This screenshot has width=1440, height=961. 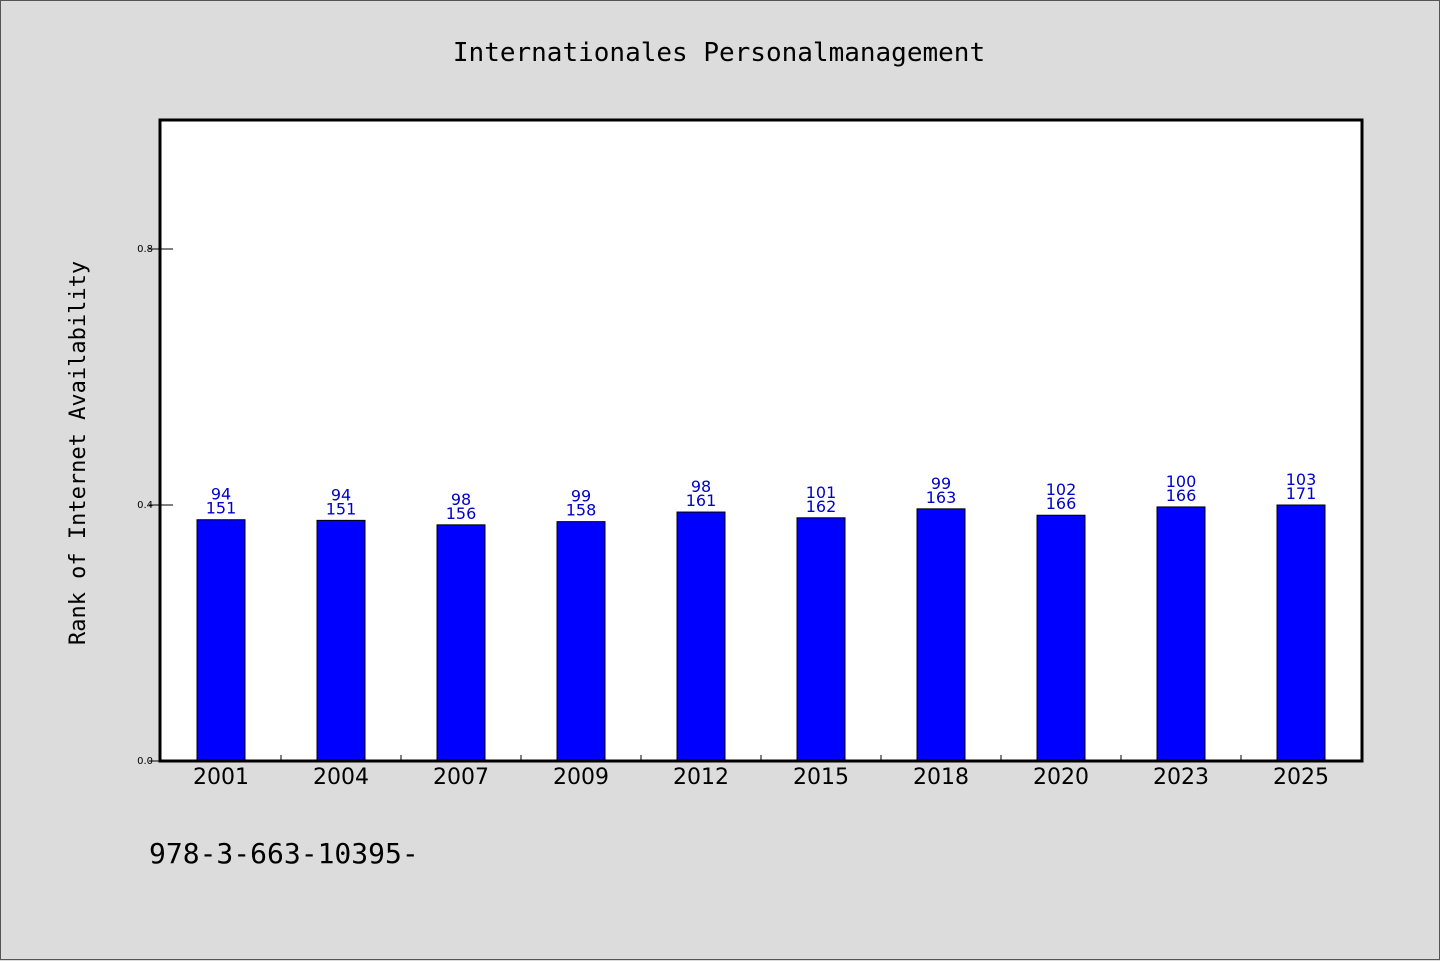 What do you see at coordinates (341, 777) in the screenshot?
I see `x-tick-label-2004: 2004` at bounding box center [341, 777].